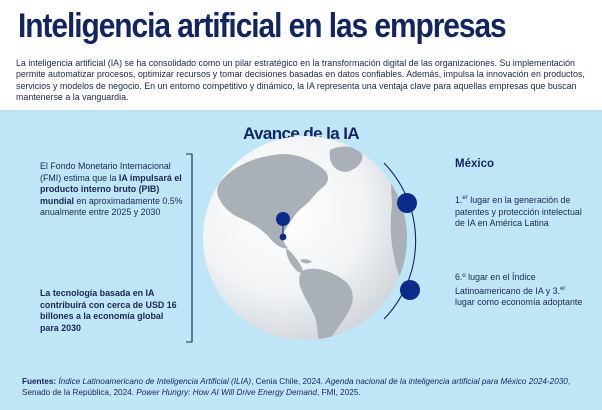  What do you see at coordinates (283, 219) in the screenshot?
I see `location-pin-icon` at bounding box center [283, 219].